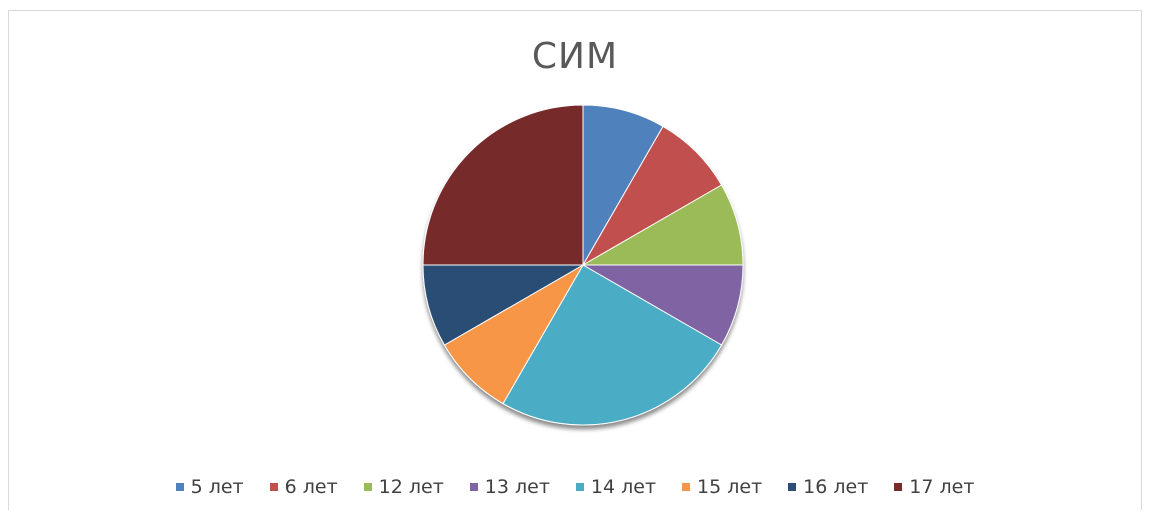 The width and height of the screenshot is (1150, 518). What do you see at coordinates (612, 345) in the screenshot?
I see `pie-slice-14-лет` at bounding box center [612, 345].